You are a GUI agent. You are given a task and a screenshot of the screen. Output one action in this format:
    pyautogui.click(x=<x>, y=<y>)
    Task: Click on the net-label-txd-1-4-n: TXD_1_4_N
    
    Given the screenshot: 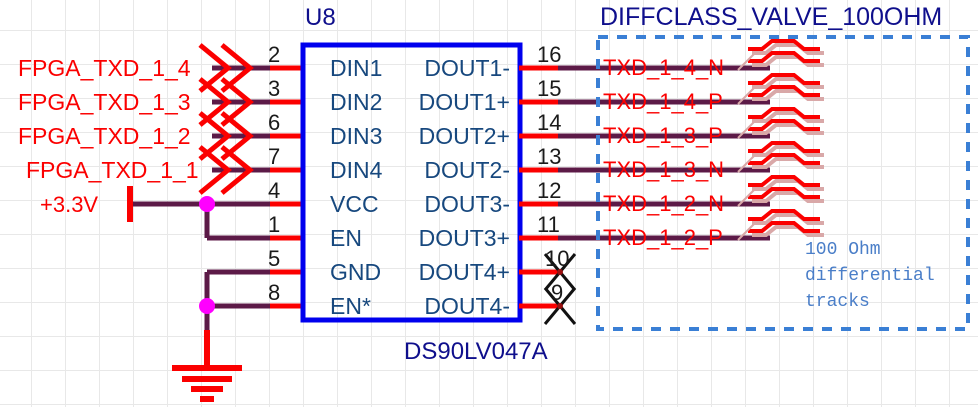 What is the action you would take?
    pyautogui.click(x=664, y=67)
    